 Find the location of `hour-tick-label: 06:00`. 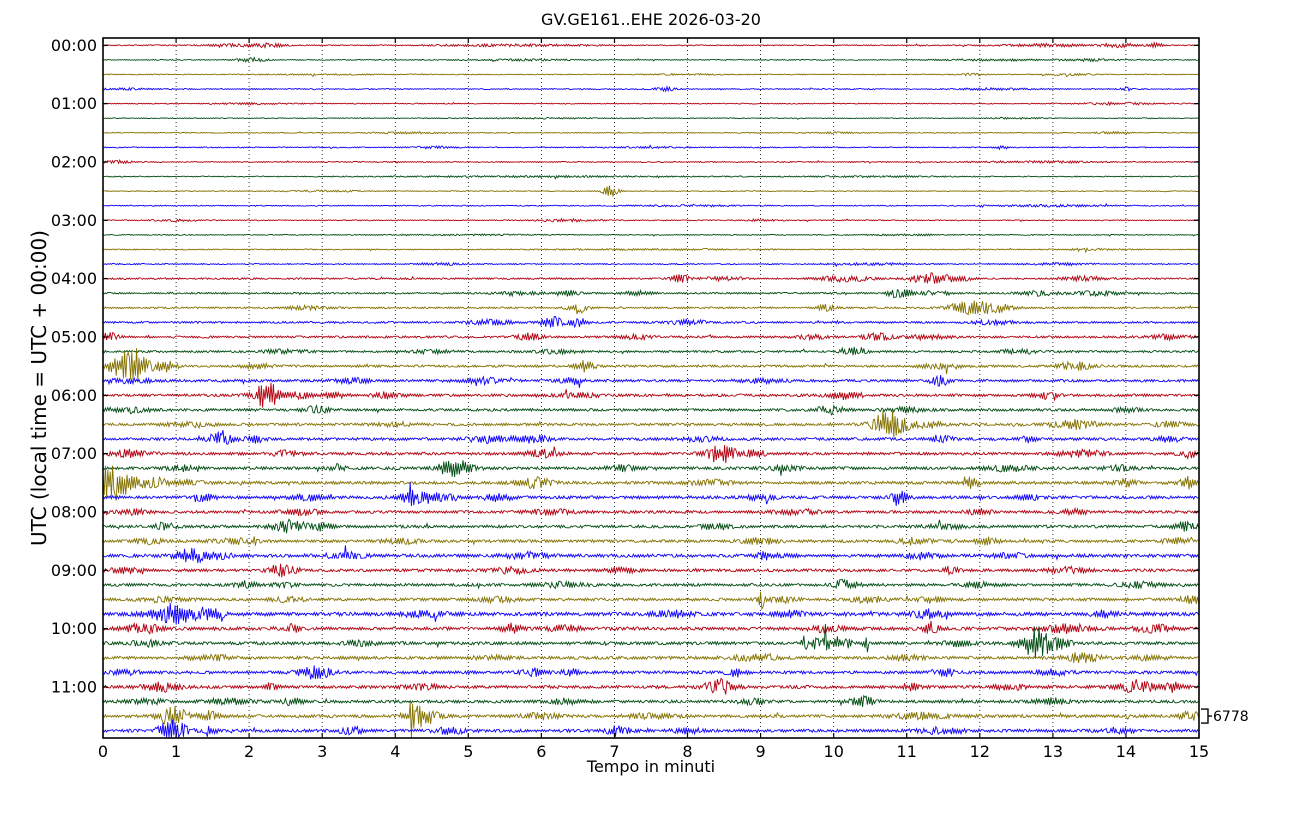

hour-tick-label: 06:00 is located at coordinates (74, 395).